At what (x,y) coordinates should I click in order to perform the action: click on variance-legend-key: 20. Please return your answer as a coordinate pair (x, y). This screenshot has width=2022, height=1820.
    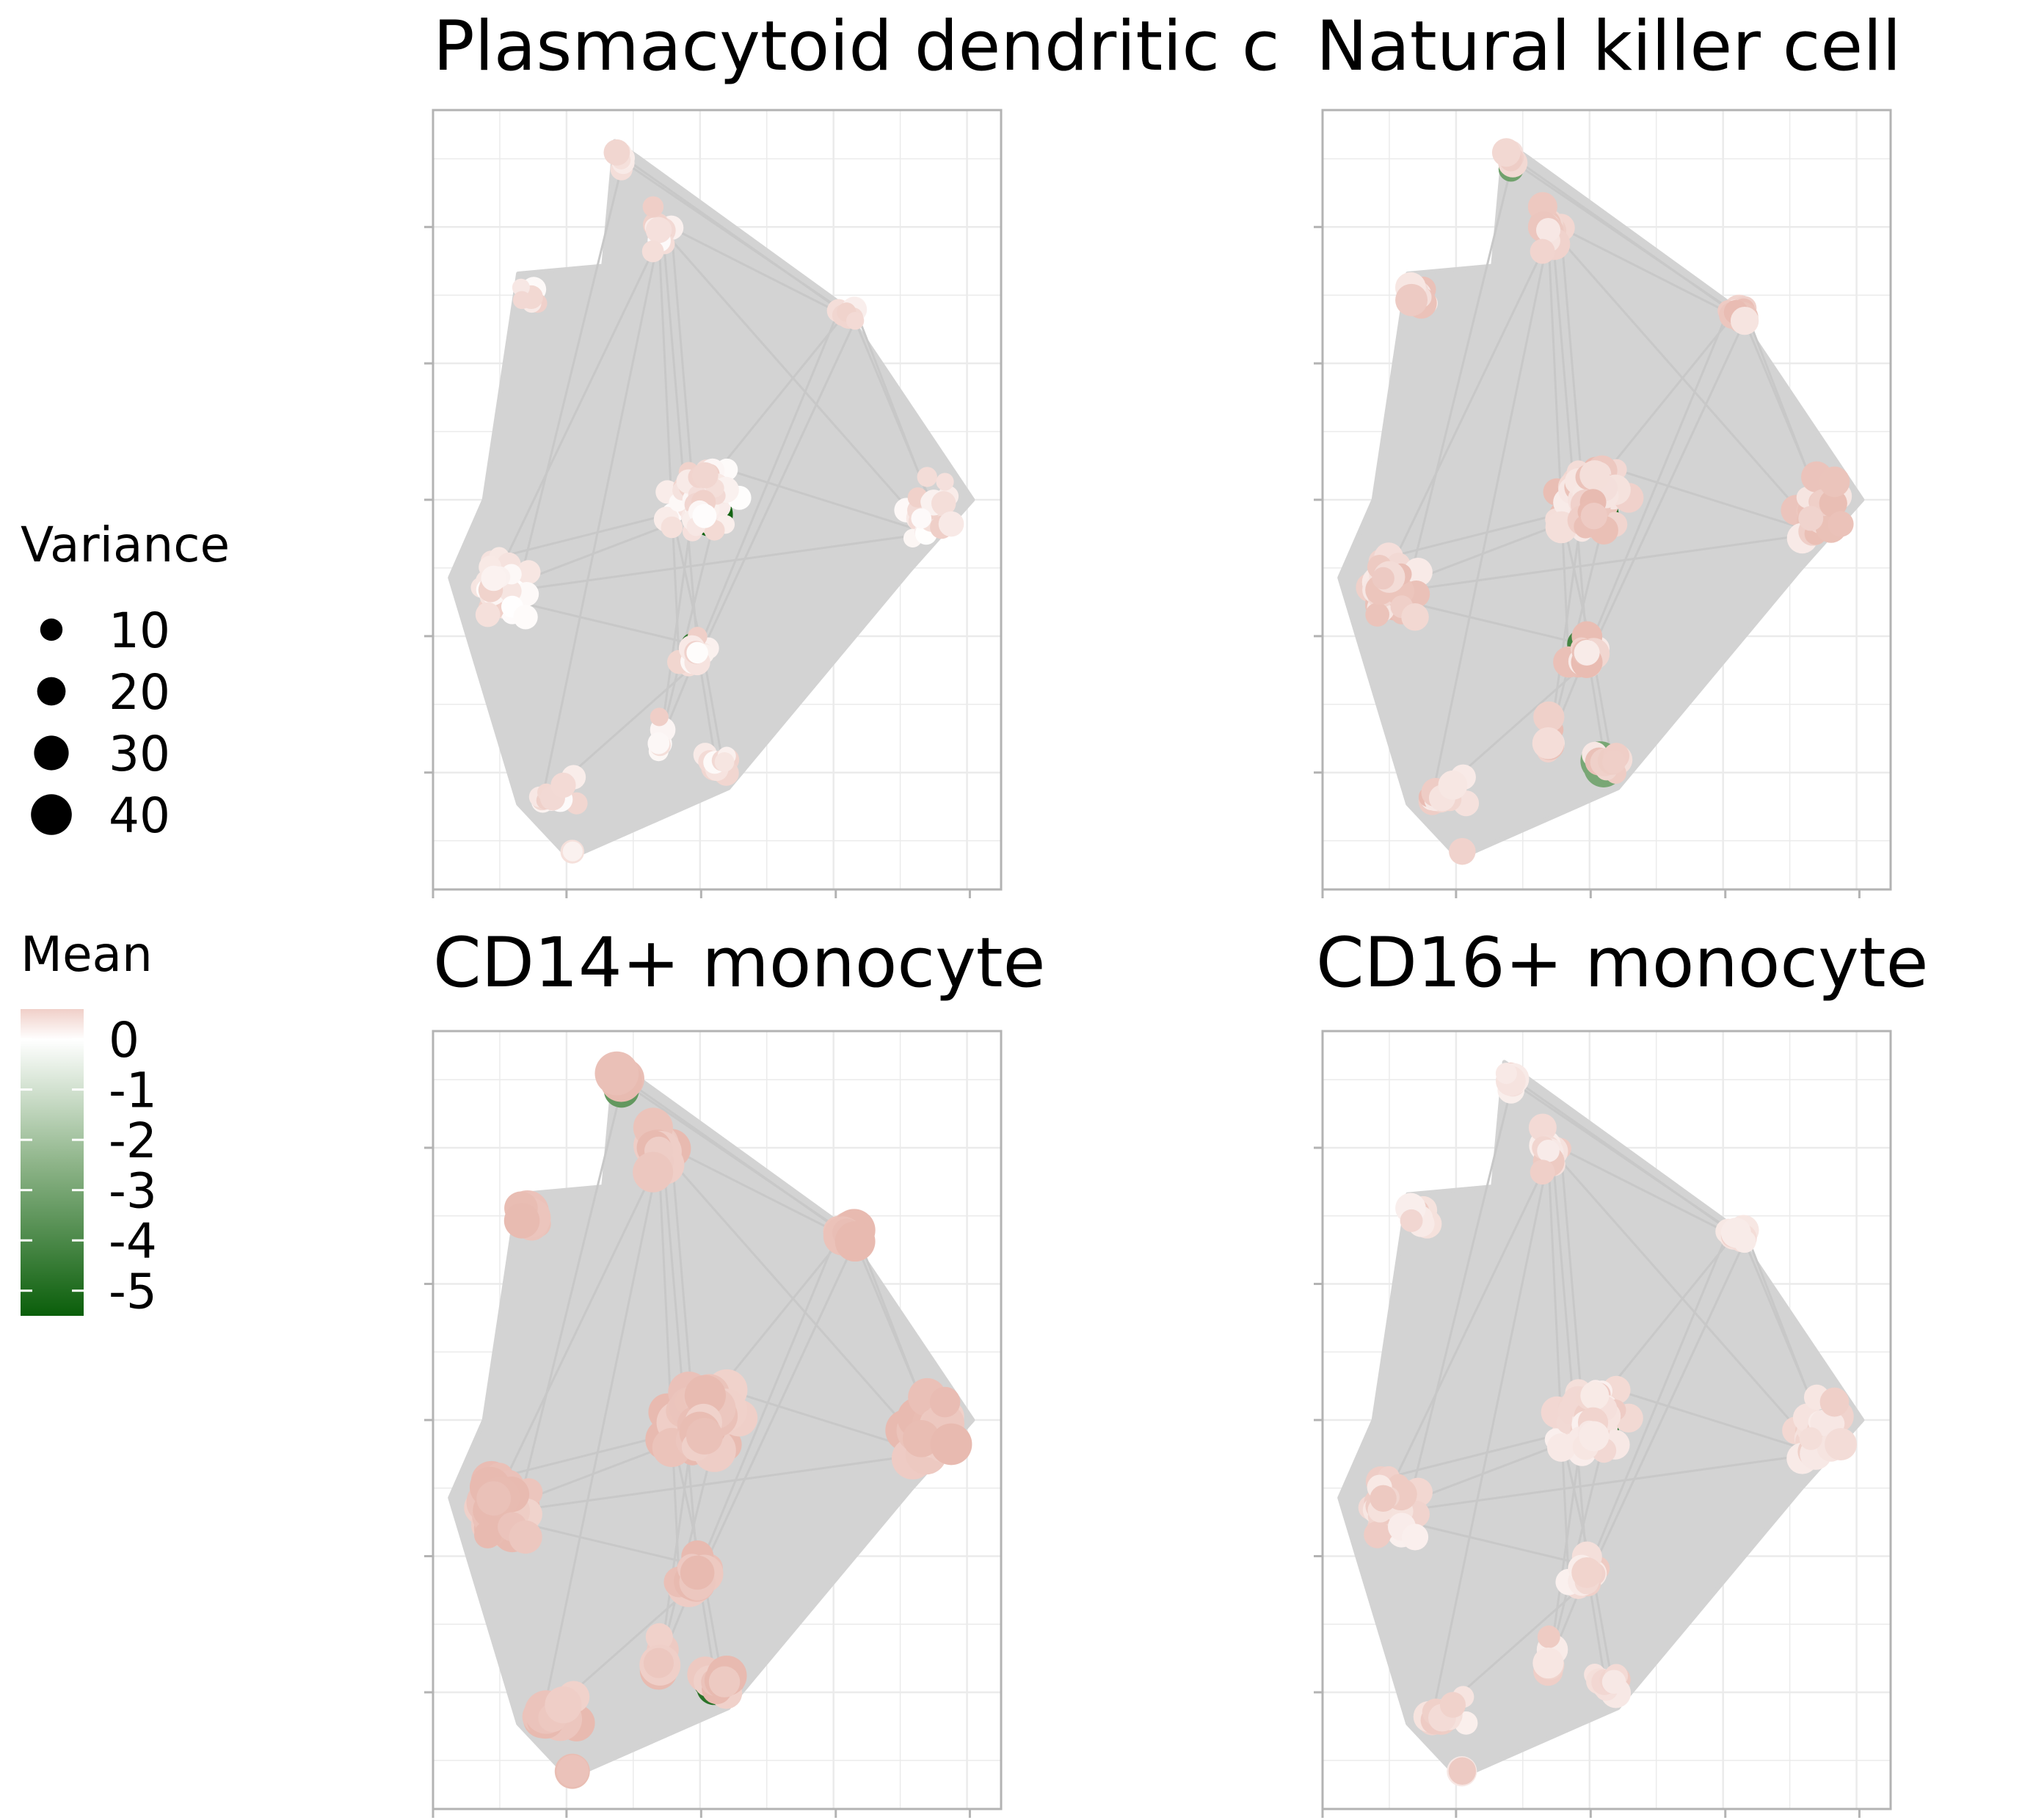
    Looking at the image, I should click on (103, 692).